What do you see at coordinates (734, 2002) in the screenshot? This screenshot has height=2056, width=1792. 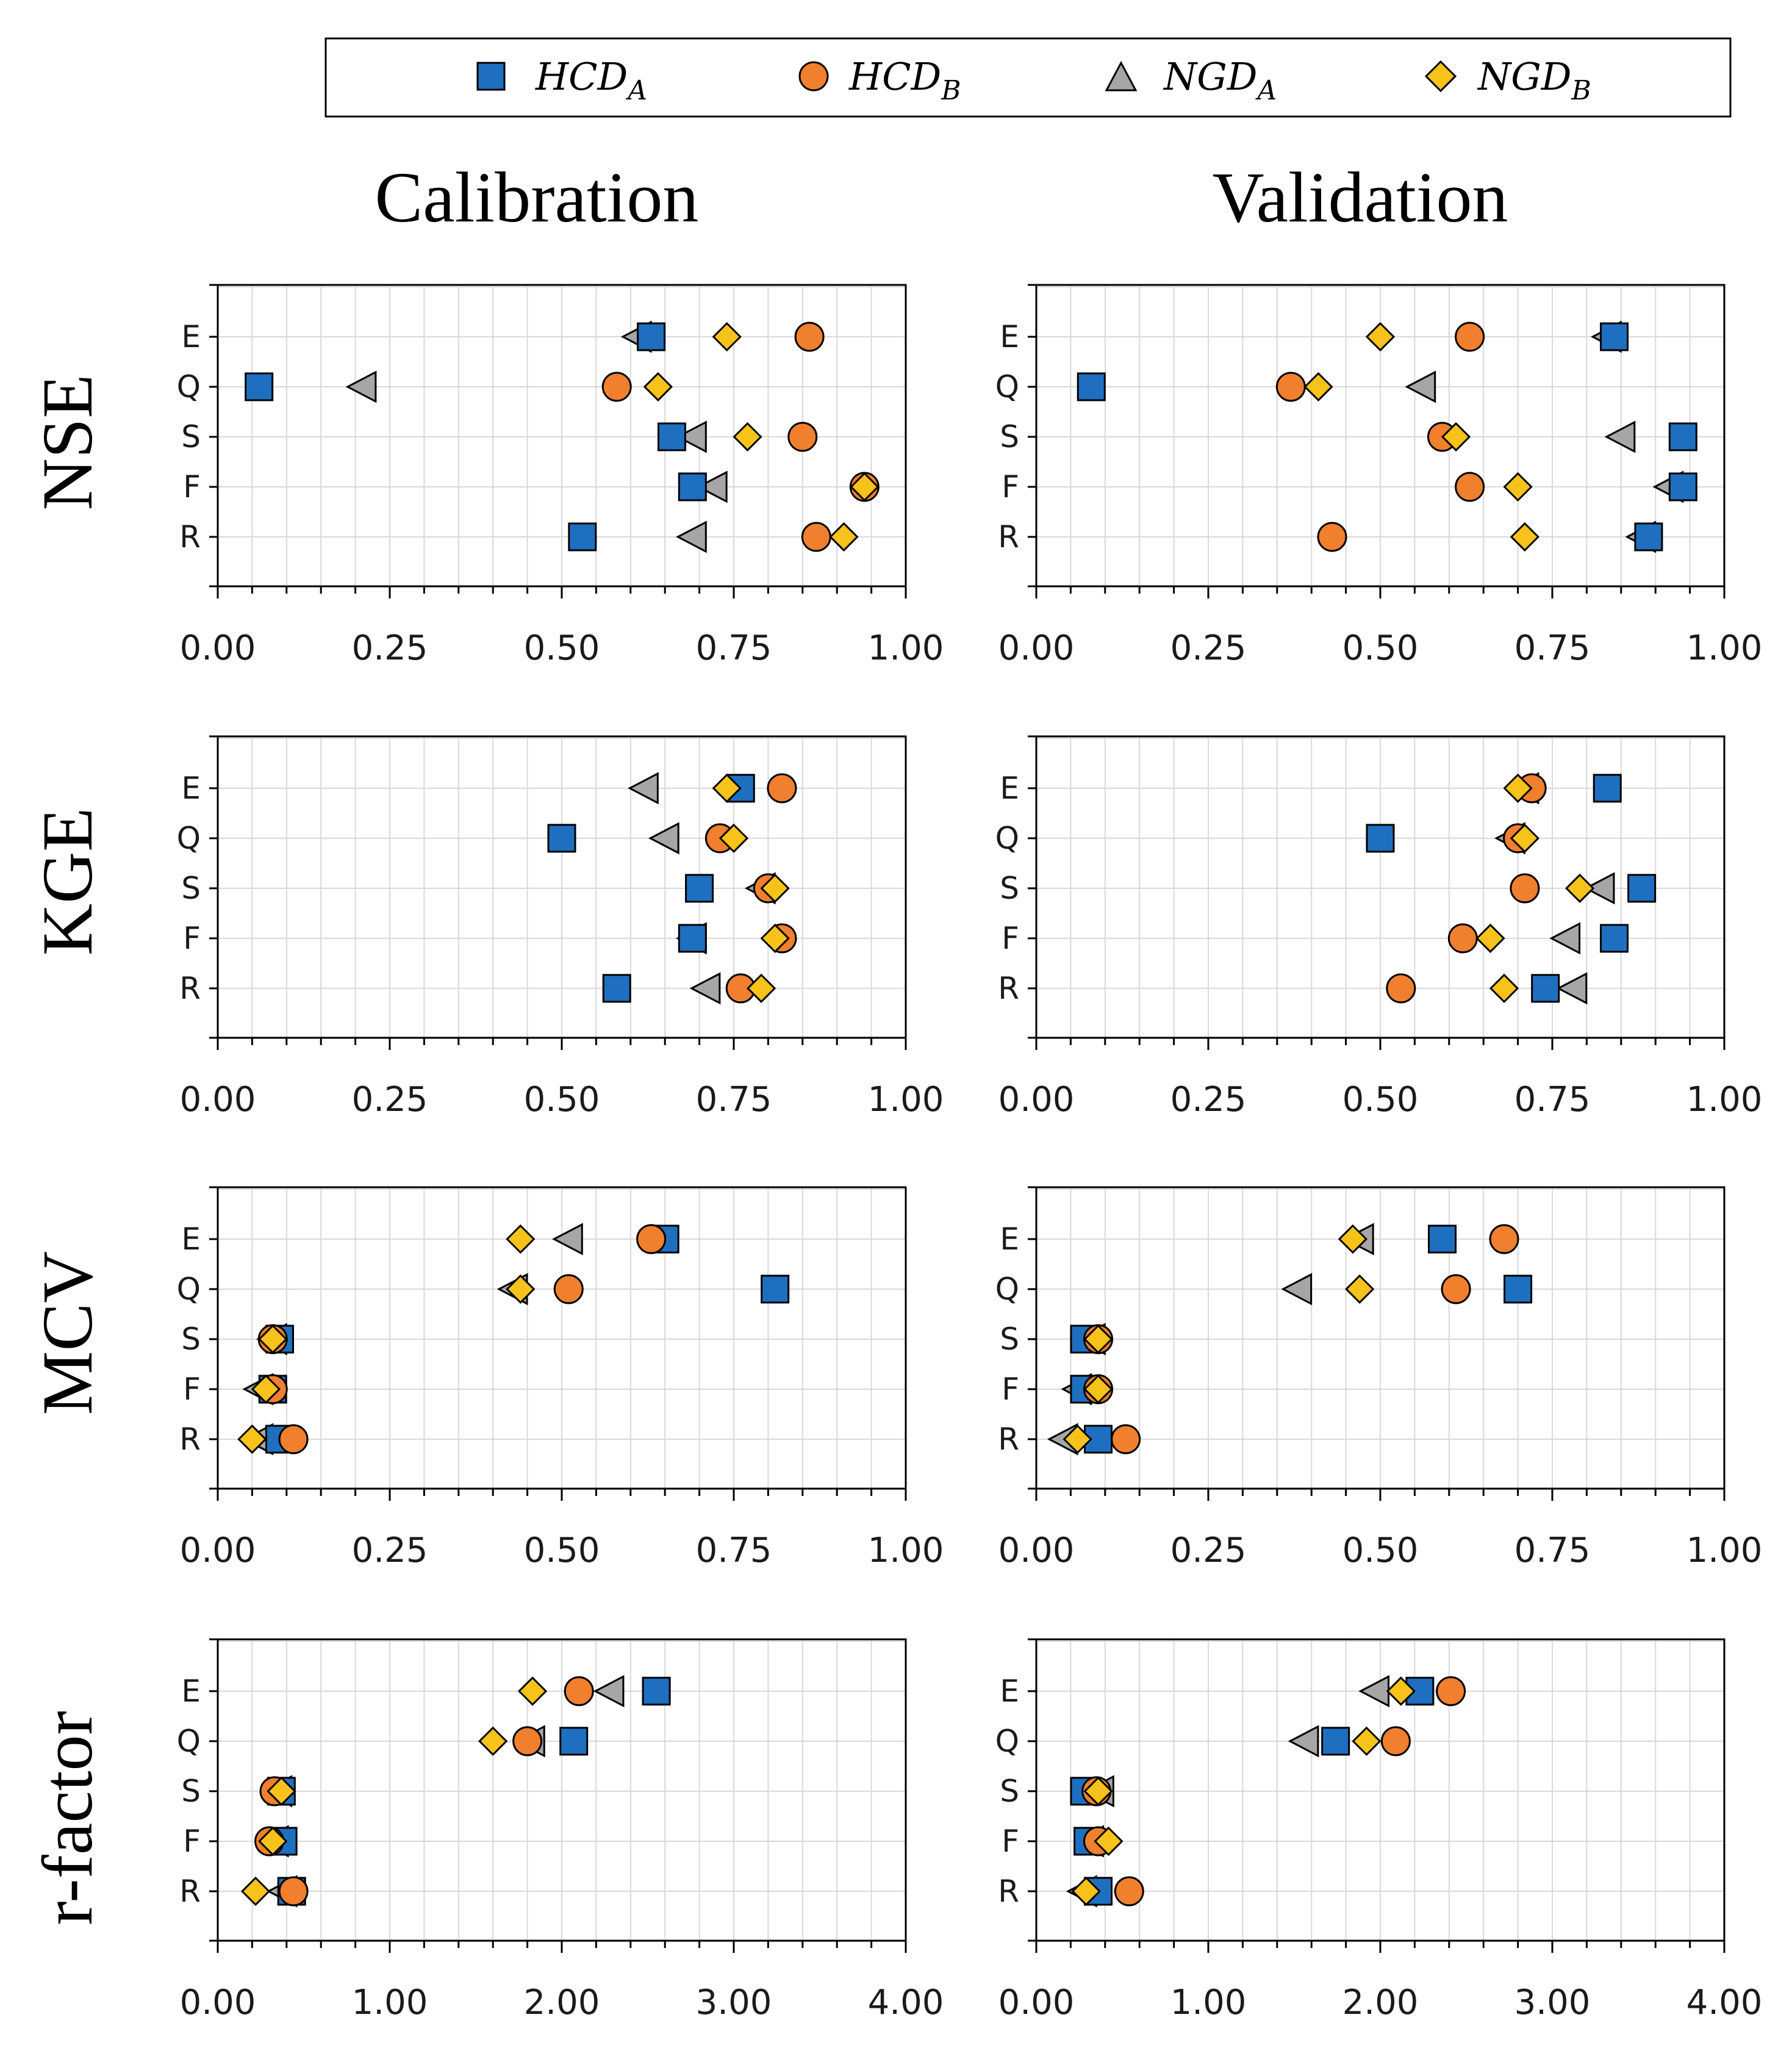 I see `x-tick-label: 3.00` at bounding box center [734, 2002].